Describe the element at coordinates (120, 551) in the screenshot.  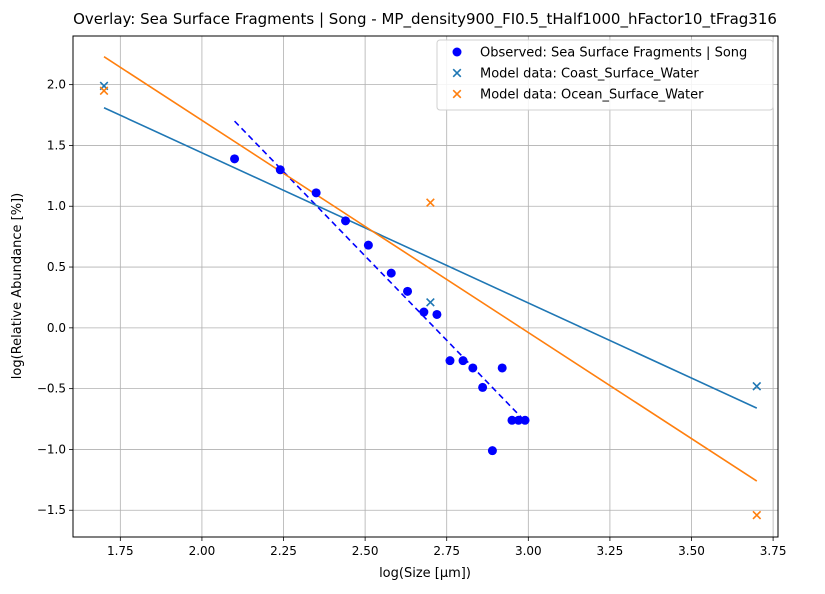
I see `x-tick-label: 1.75` at that location.